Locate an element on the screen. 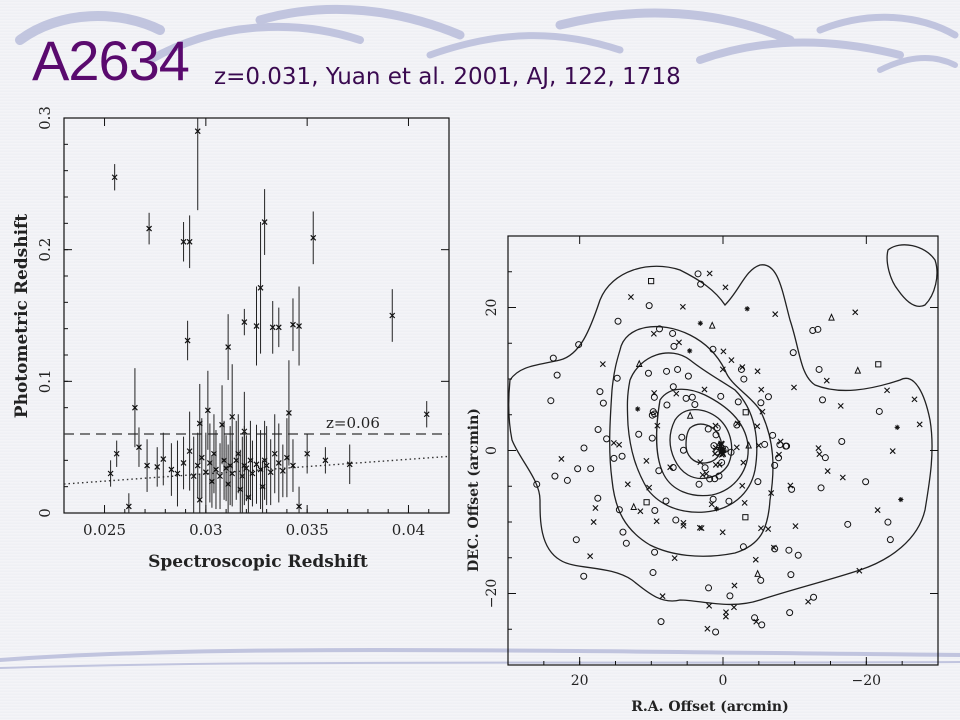  slide-title: A2634 is located at coordinates (111, 60).